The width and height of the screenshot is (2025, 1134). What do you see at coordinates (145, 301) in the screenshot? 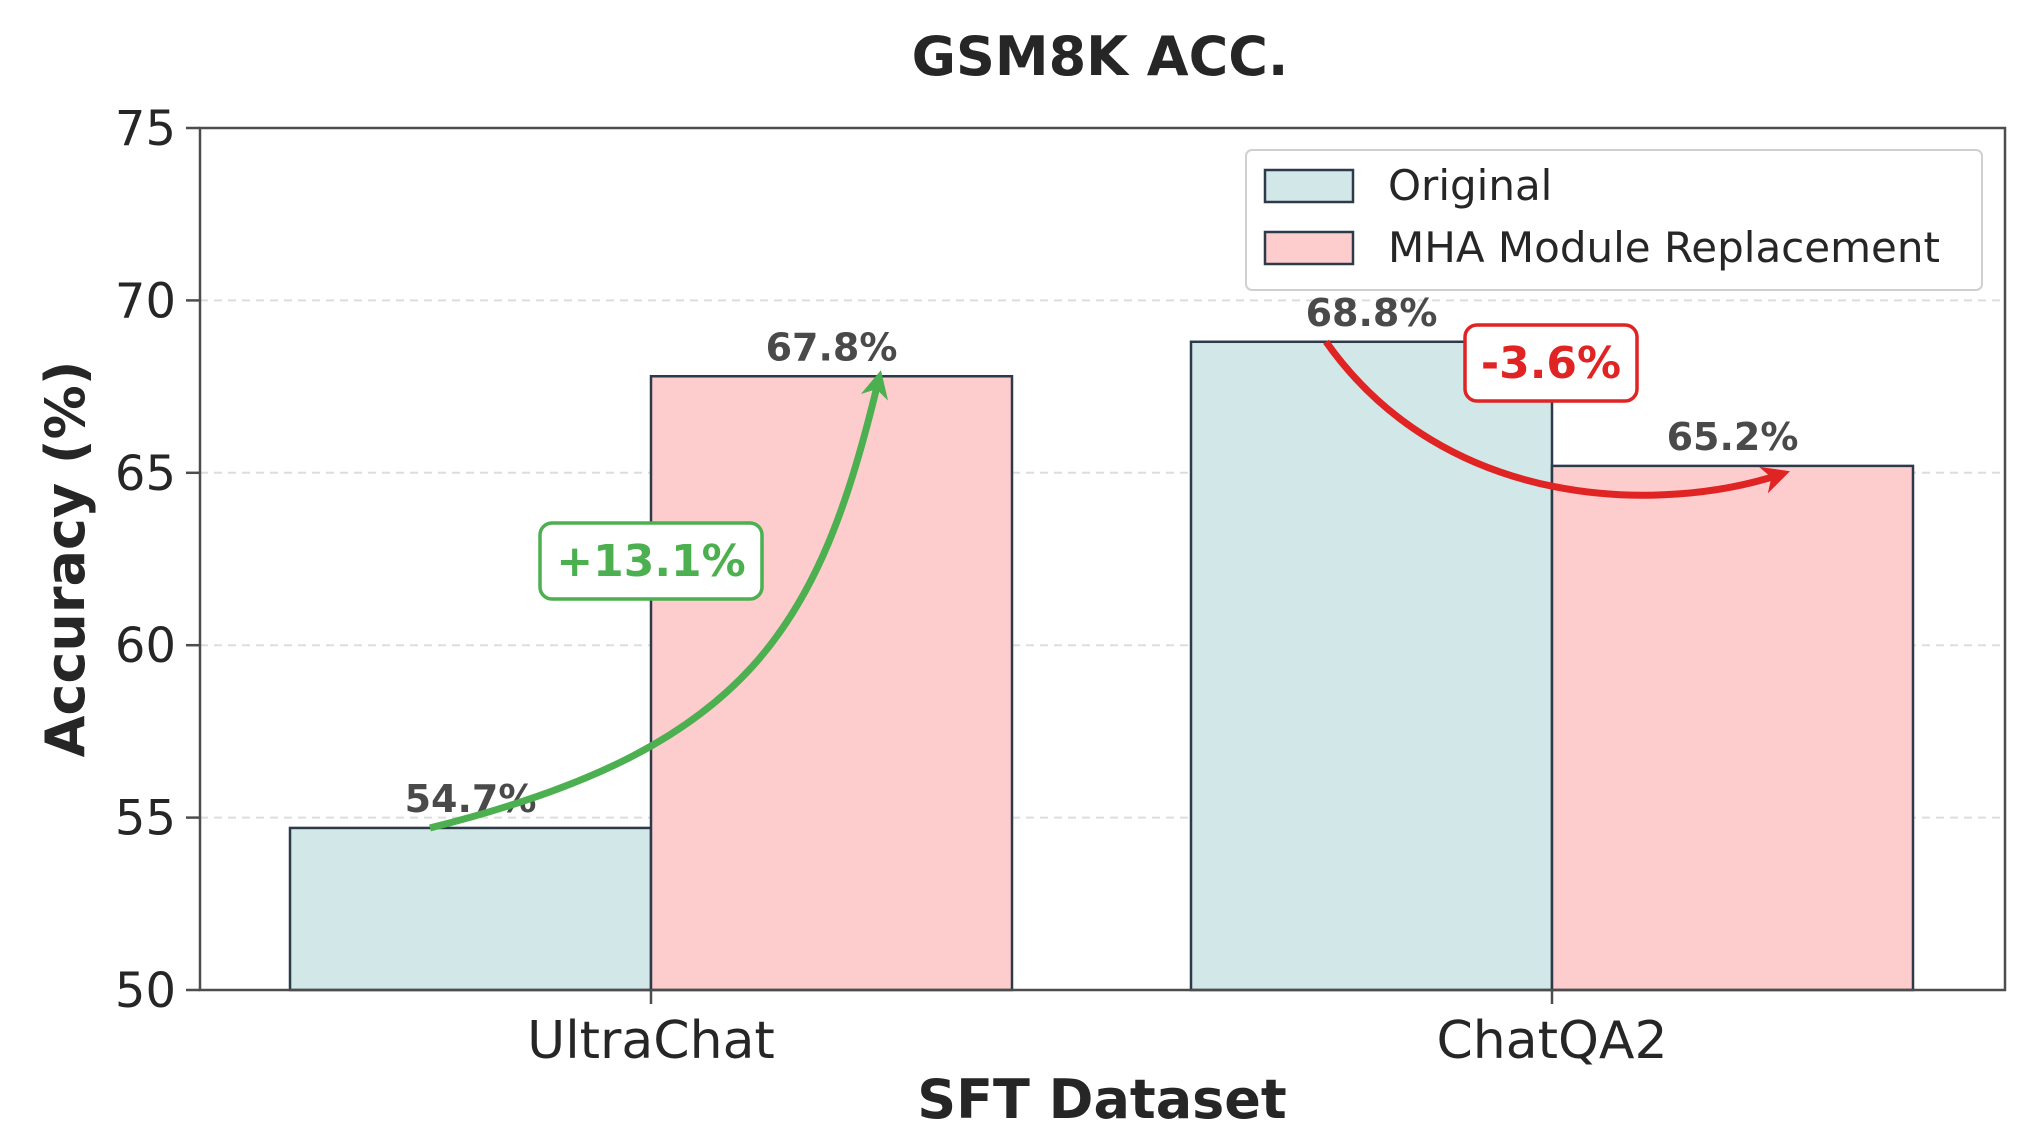
I see `y-tick-label: 70` at bounding box center [145, 301].